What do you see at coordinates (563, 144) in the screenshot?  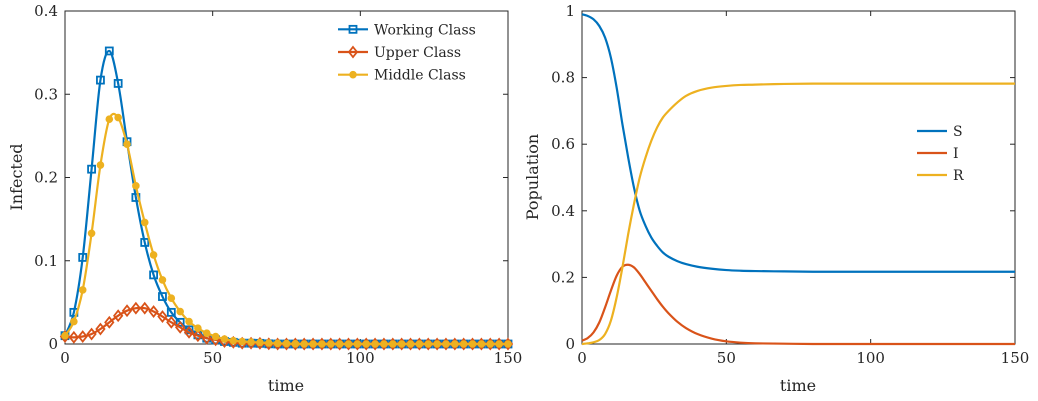 I see `y-tick-label: 0.6` at bounding box center [563, 144].